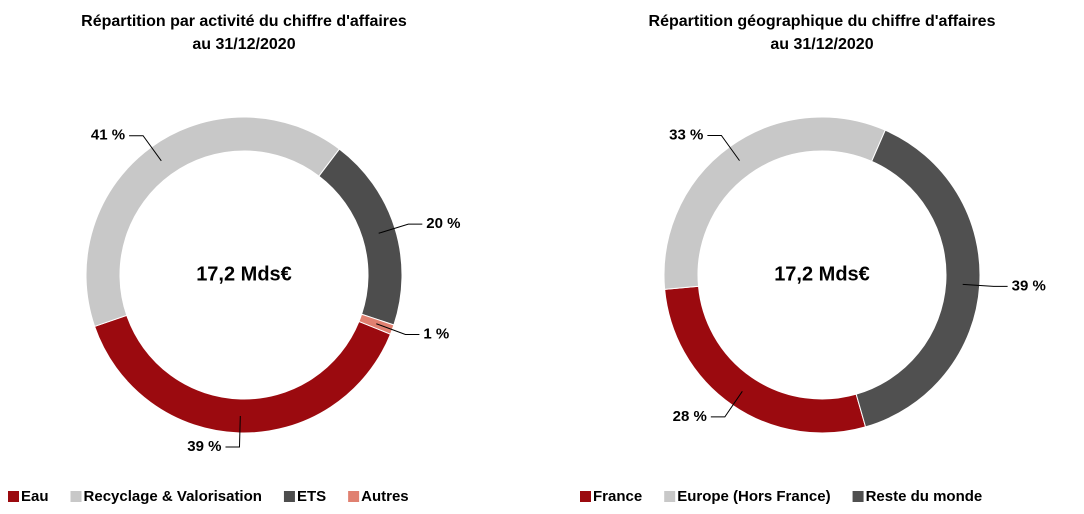 The image size is (1084, 514). Describe the element at coordinates (311, 496) in the screenshot. I see `legend-label: ETS` at that location.